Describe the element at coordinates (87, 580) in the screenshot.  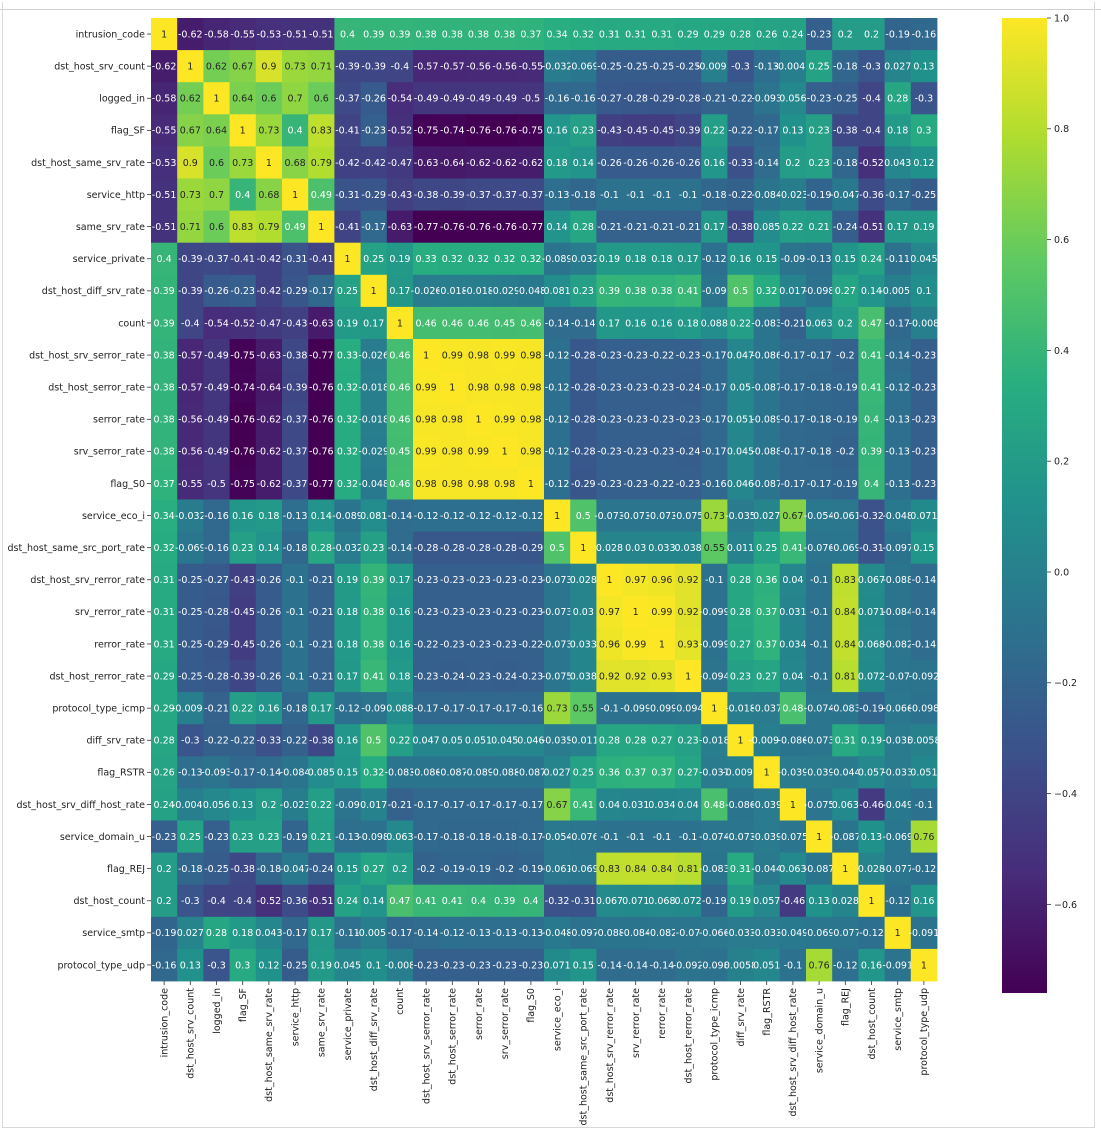
I see `y-axis-label: dst_host_srv_rerror_rate` at that location.